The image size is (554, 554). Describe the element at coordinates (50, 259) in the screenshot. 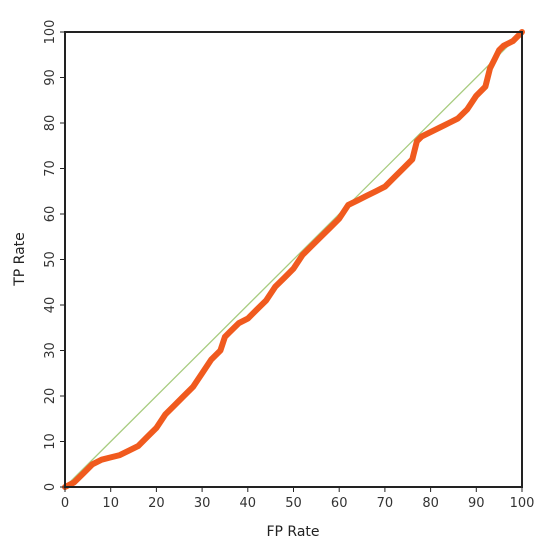

I see `y-tick-label: 50` at that location.